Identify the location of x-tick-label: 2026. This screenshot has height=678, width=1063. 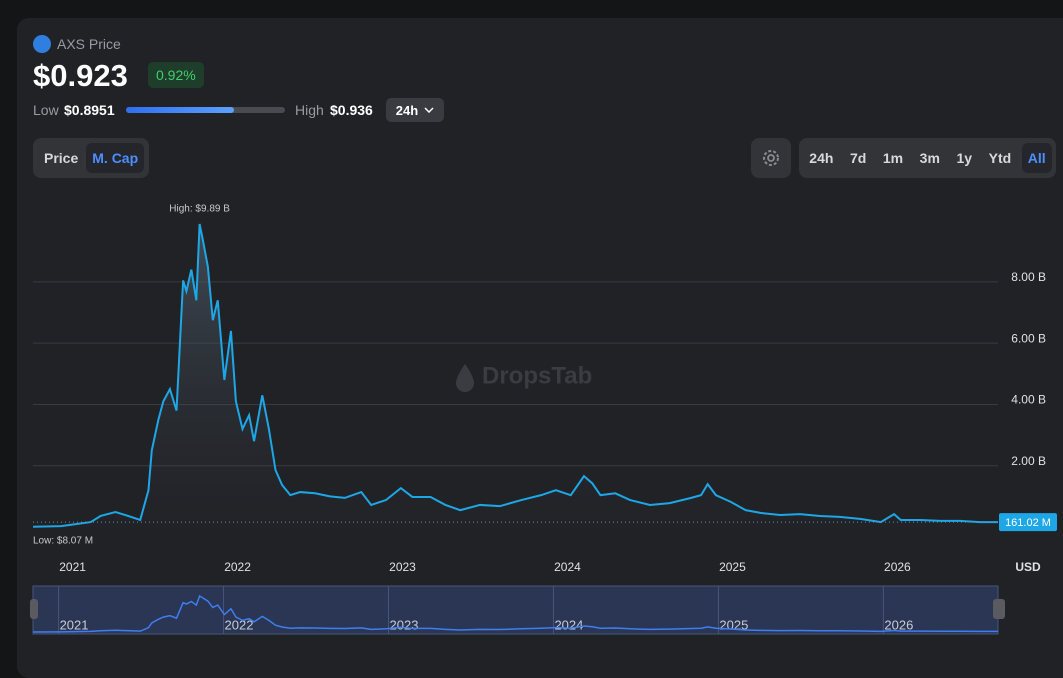
(897, 567).